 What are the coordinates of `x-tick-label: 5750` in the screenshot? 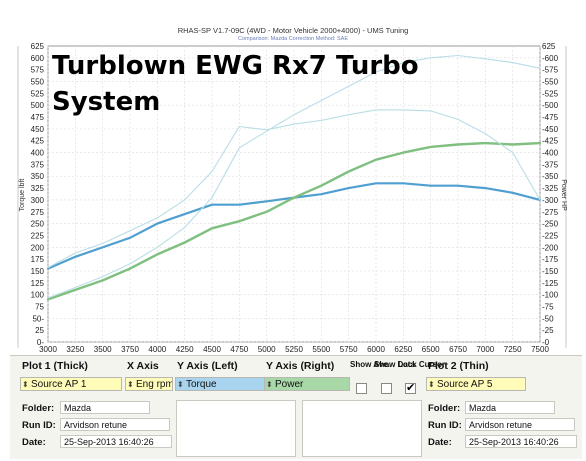 It's located at (349, 349).